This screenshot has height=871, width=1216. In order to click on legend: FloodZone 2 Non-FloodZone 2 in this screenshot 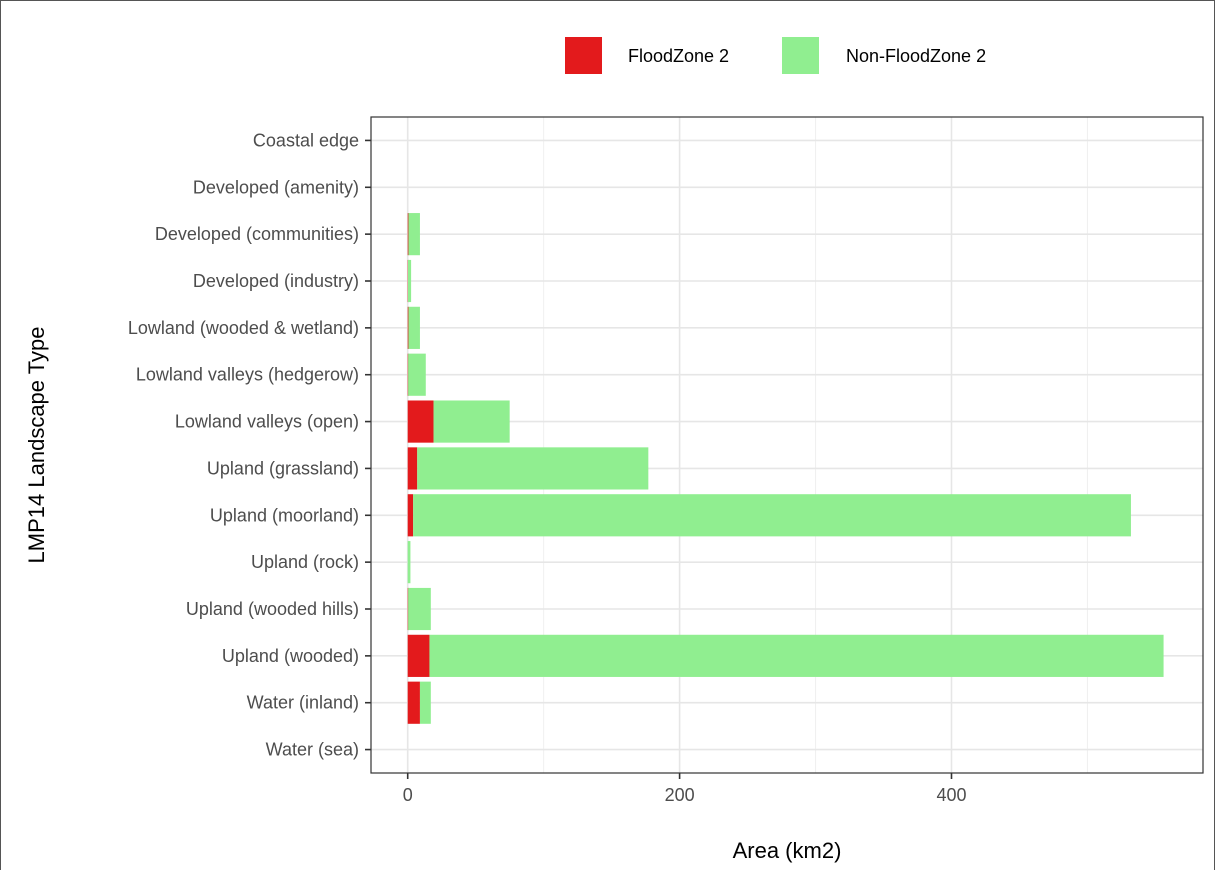, I will do `click(775, 55)`.